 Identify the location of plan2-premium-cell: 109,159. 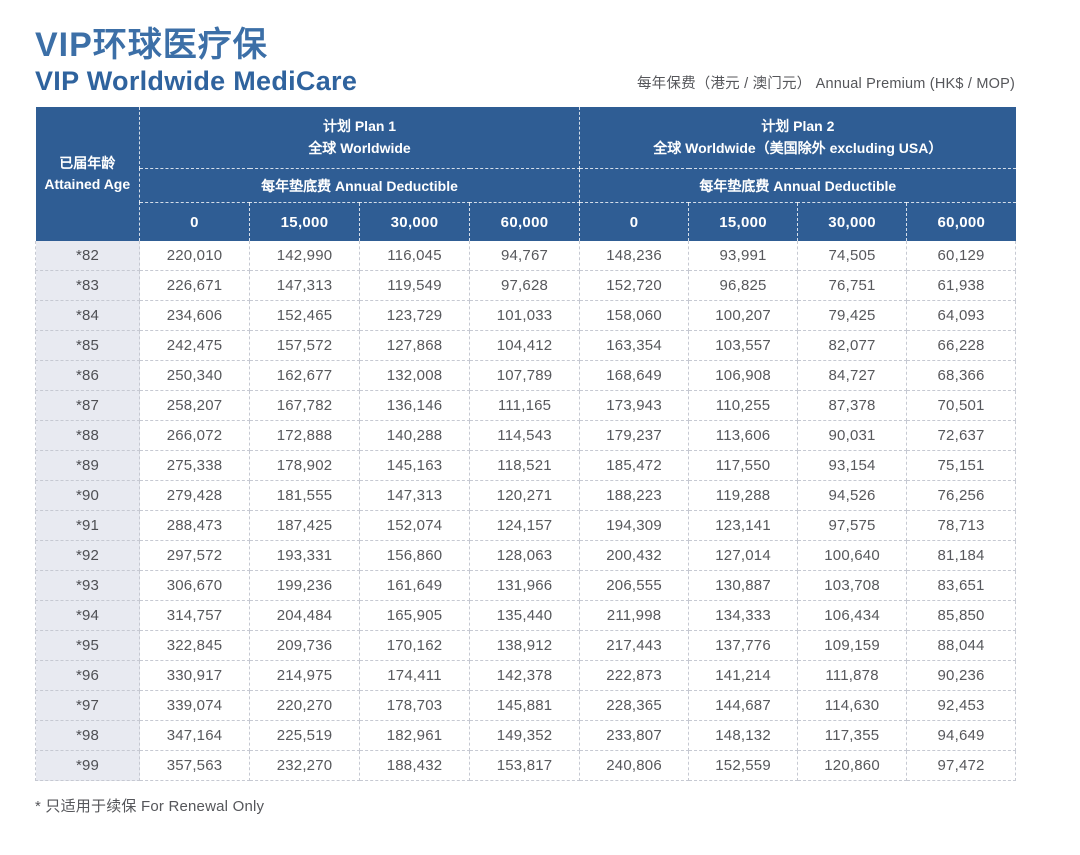
(852, 646).